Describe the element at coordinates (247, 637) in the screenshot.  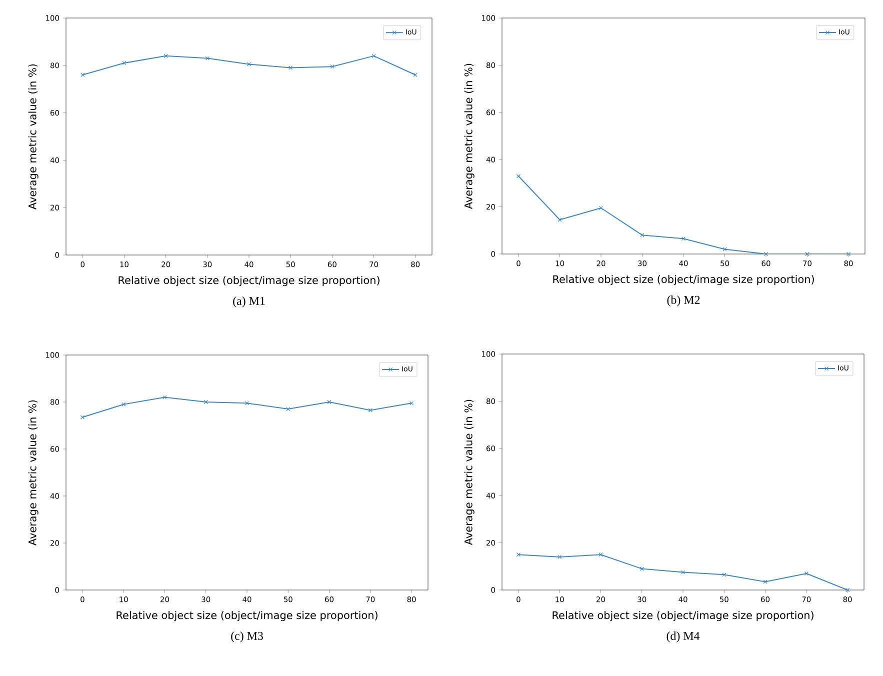
I see `text: (c) M3` at that location.